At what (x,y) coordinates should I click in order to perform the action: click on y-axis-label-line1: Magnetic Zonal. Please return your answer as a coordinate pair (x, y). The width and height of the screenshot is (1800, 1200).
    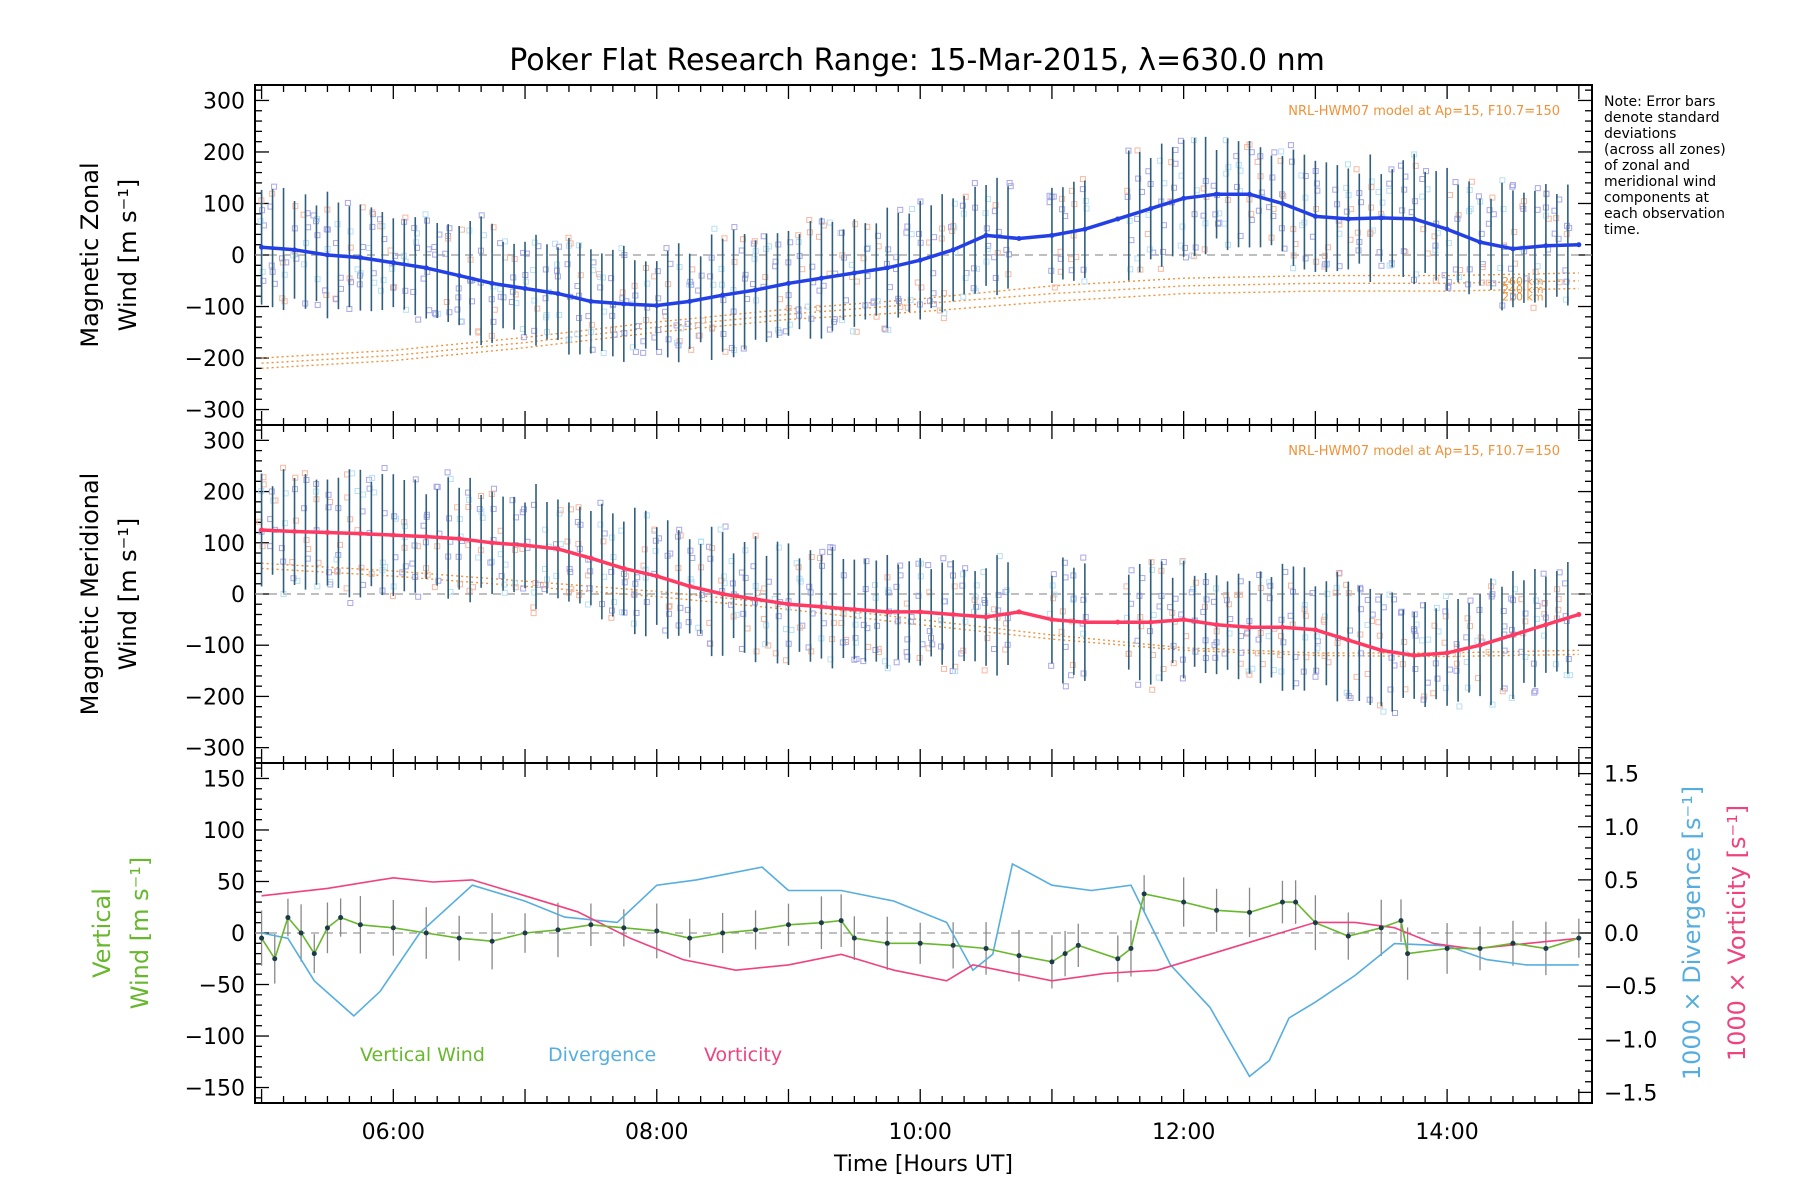
    Looking at the image, I should click on (90, 254).